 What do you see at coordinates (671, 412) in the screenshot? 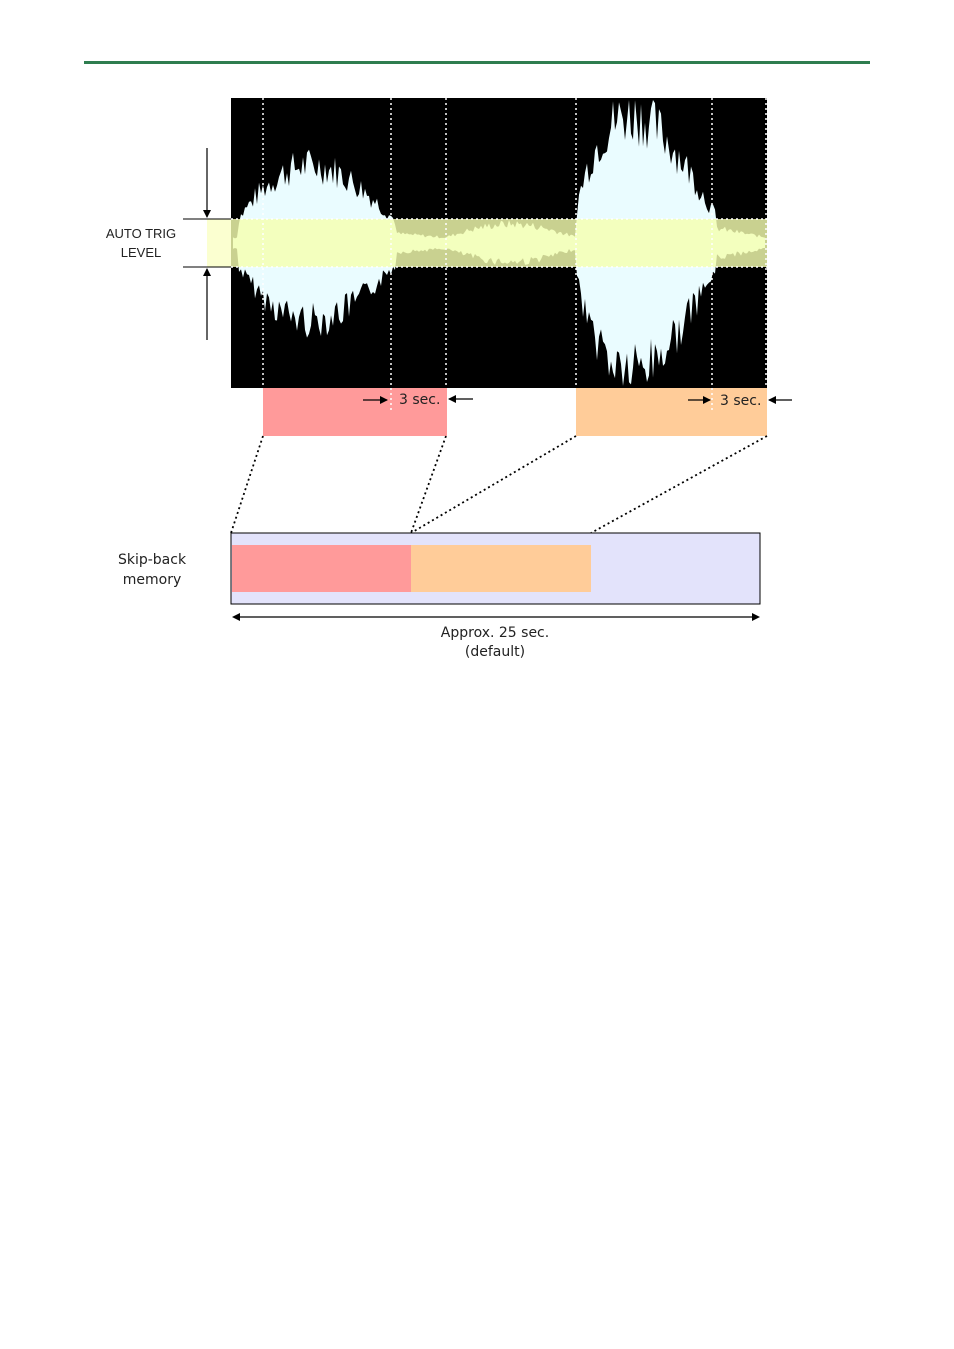
I see `segment-b` at bounding box center [671, 412].